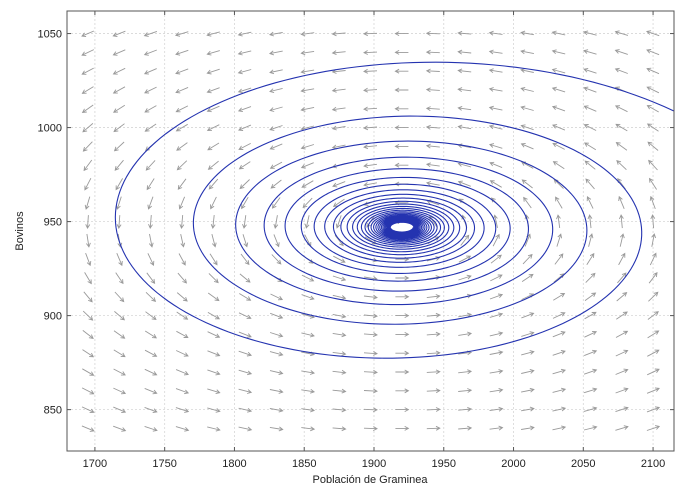 The image size is (675, 492). I want to click on x-tick-label: 1700, so click(95, 464).